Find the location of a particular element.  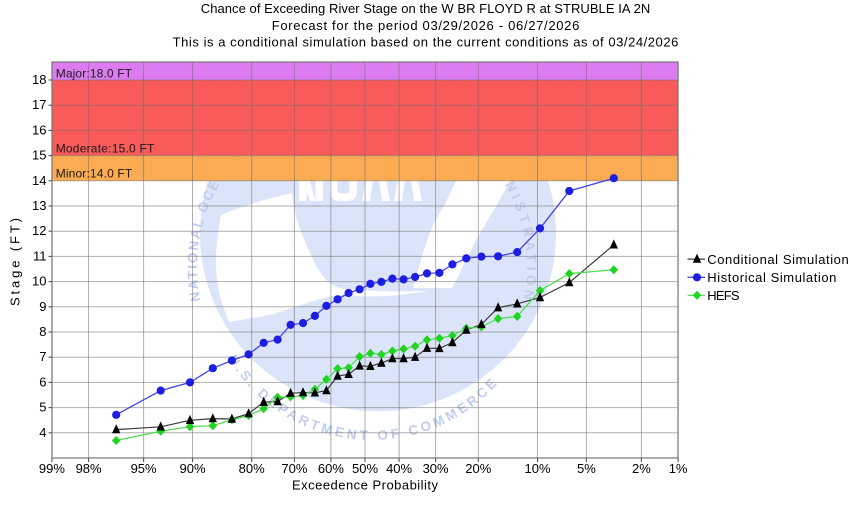

svg-text: Exceedence Probability is located at coordinates (365, 485).